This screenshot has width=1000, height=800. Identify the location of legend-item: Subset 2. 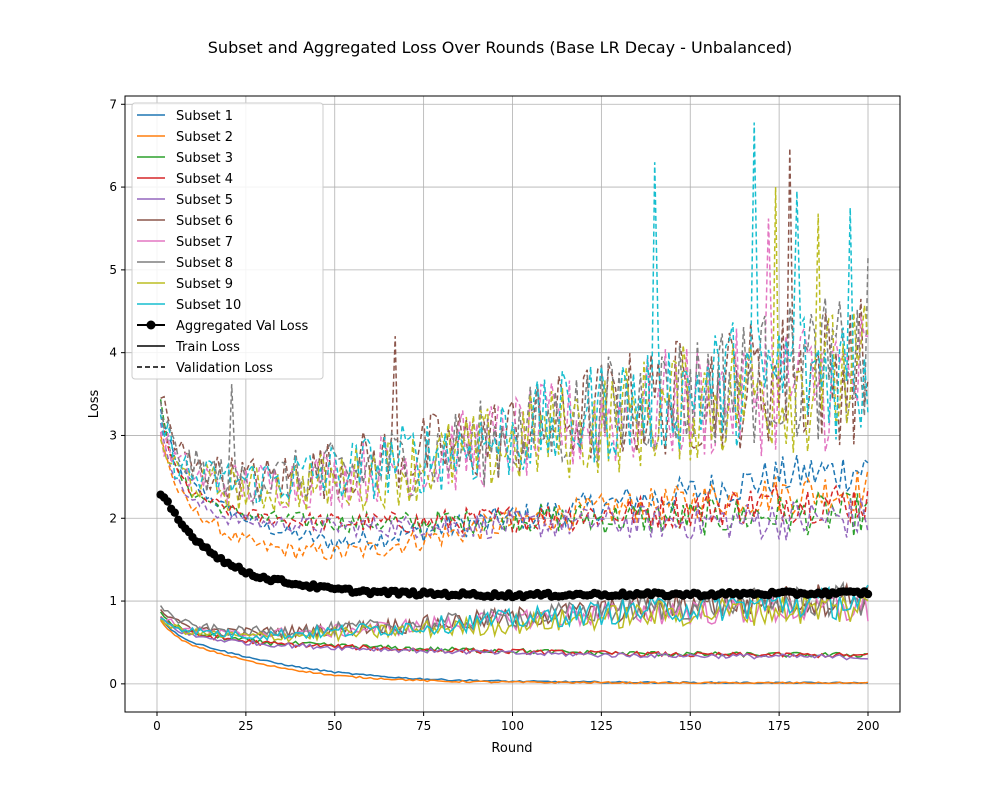
(185, 137).